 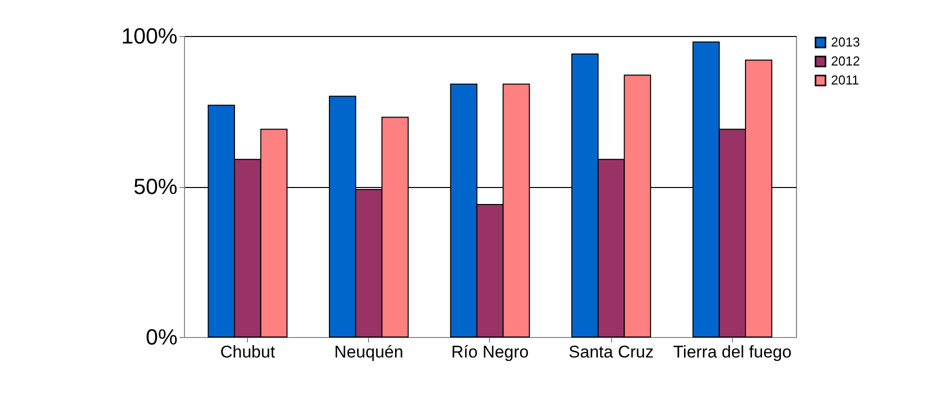 I want to click on legend-label: 2011, so click(x=845, y=80).